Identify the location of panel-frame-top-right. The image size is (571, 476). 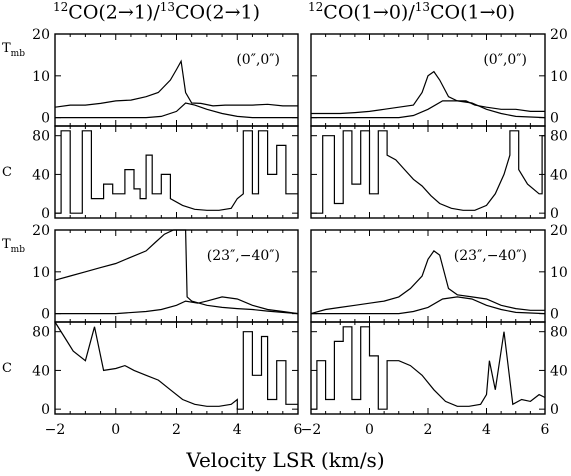
(428, 80).